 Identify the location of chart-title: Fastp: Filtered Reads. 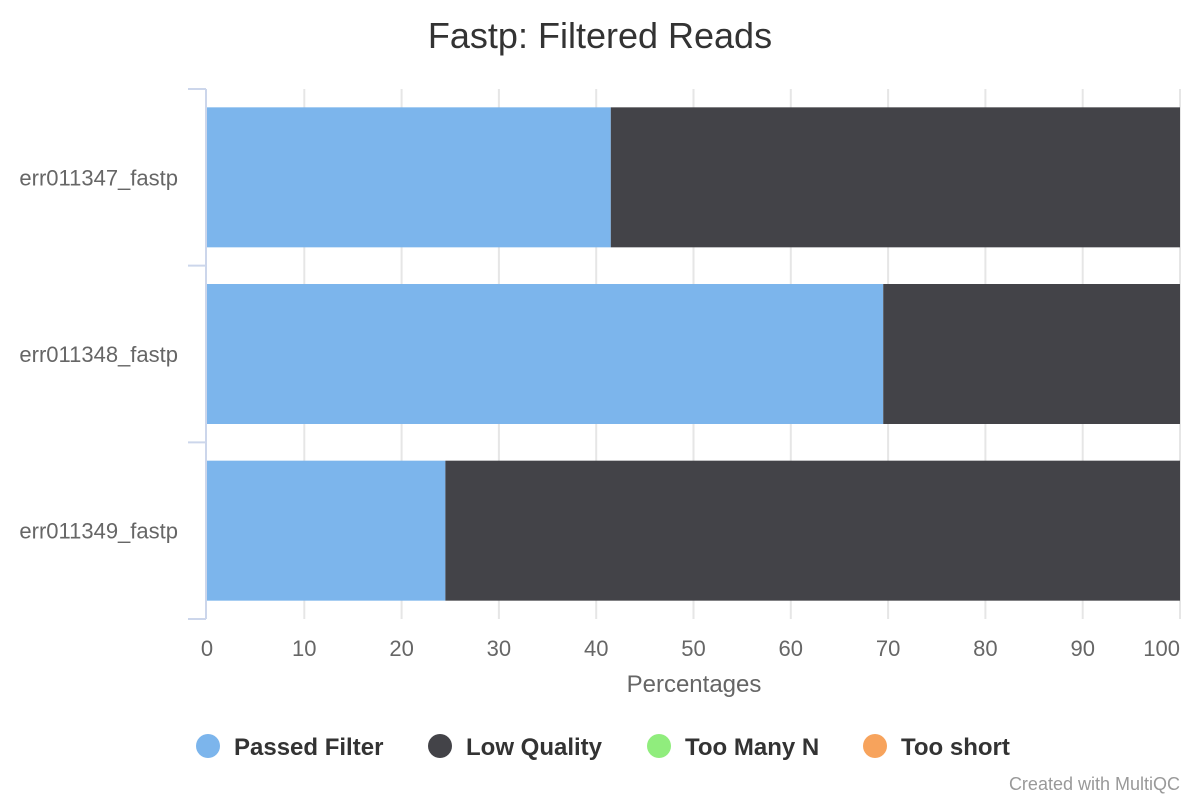
(600, 35).